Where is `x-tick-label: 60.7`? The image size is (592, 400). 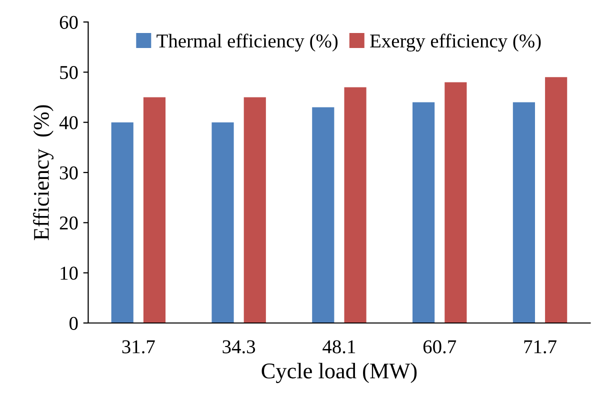
x-tick-label: 60.7 is located at coordinates (439, 347).